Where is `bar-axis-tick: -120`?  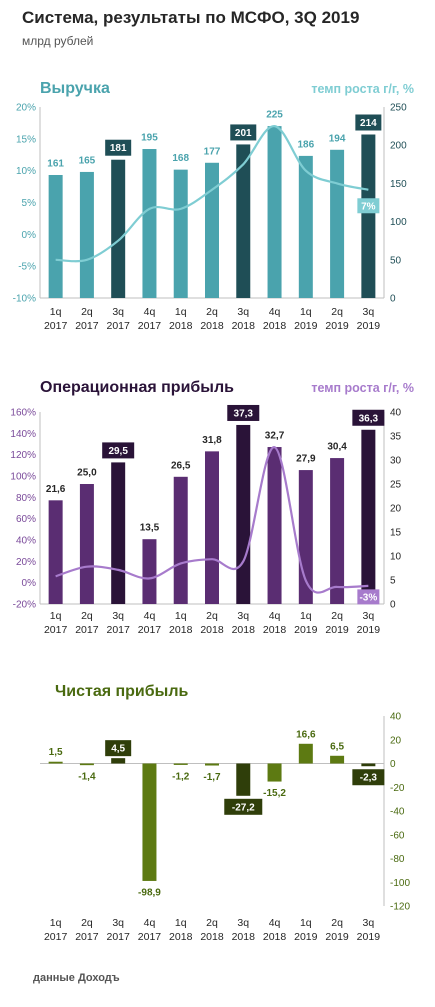
bar-axis-tick: -120 is located at coordinates (400, 907).